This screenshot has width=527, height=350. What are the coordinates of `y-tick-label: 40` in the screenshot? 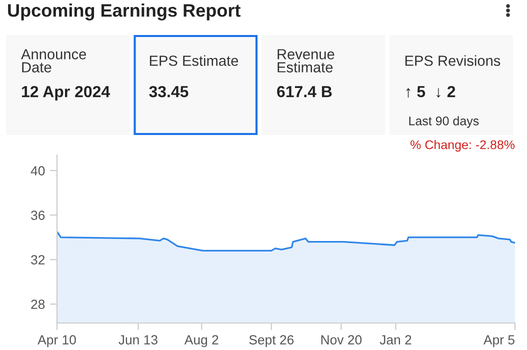 It's located at (37, 171).